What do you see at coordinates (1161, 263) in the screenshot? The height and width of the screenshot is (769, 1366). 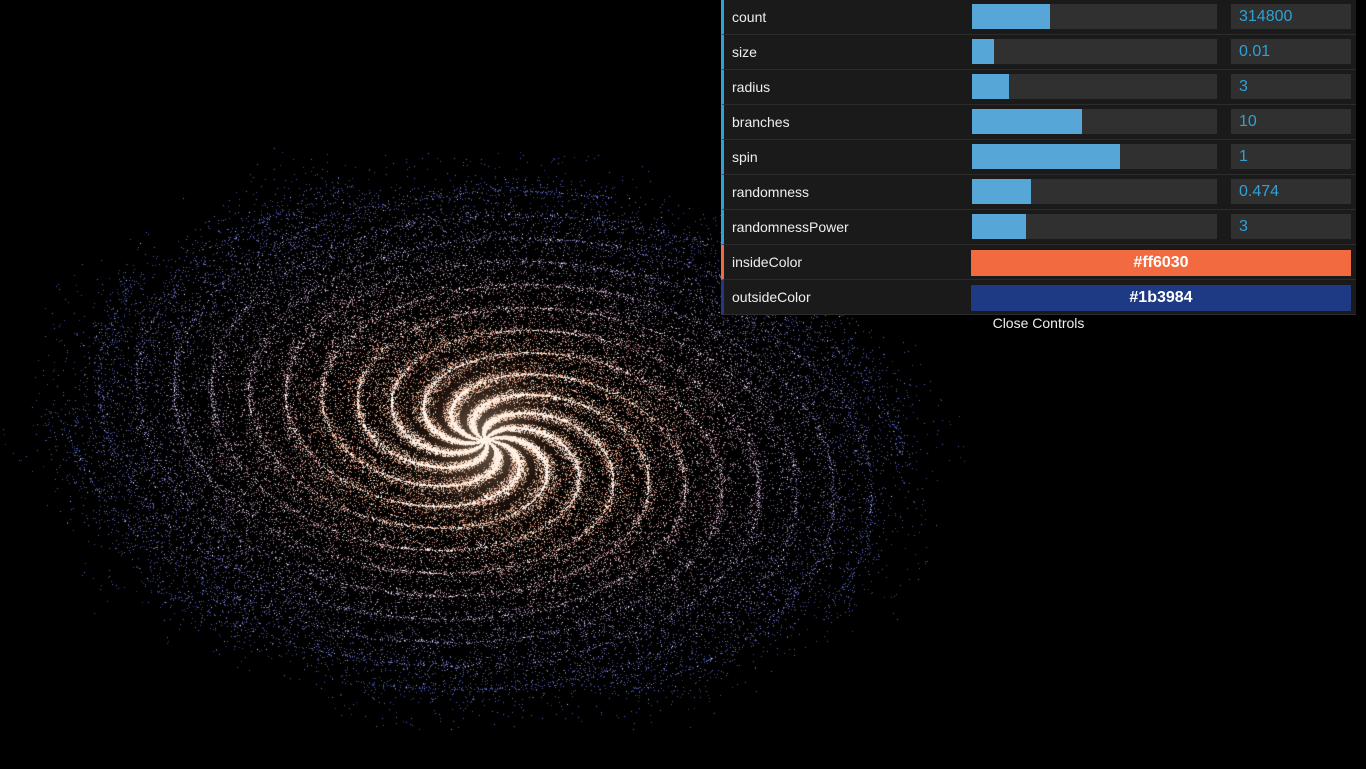 I see `inside-color-swatch: #ff6030` at bounding box center [1161, 263].